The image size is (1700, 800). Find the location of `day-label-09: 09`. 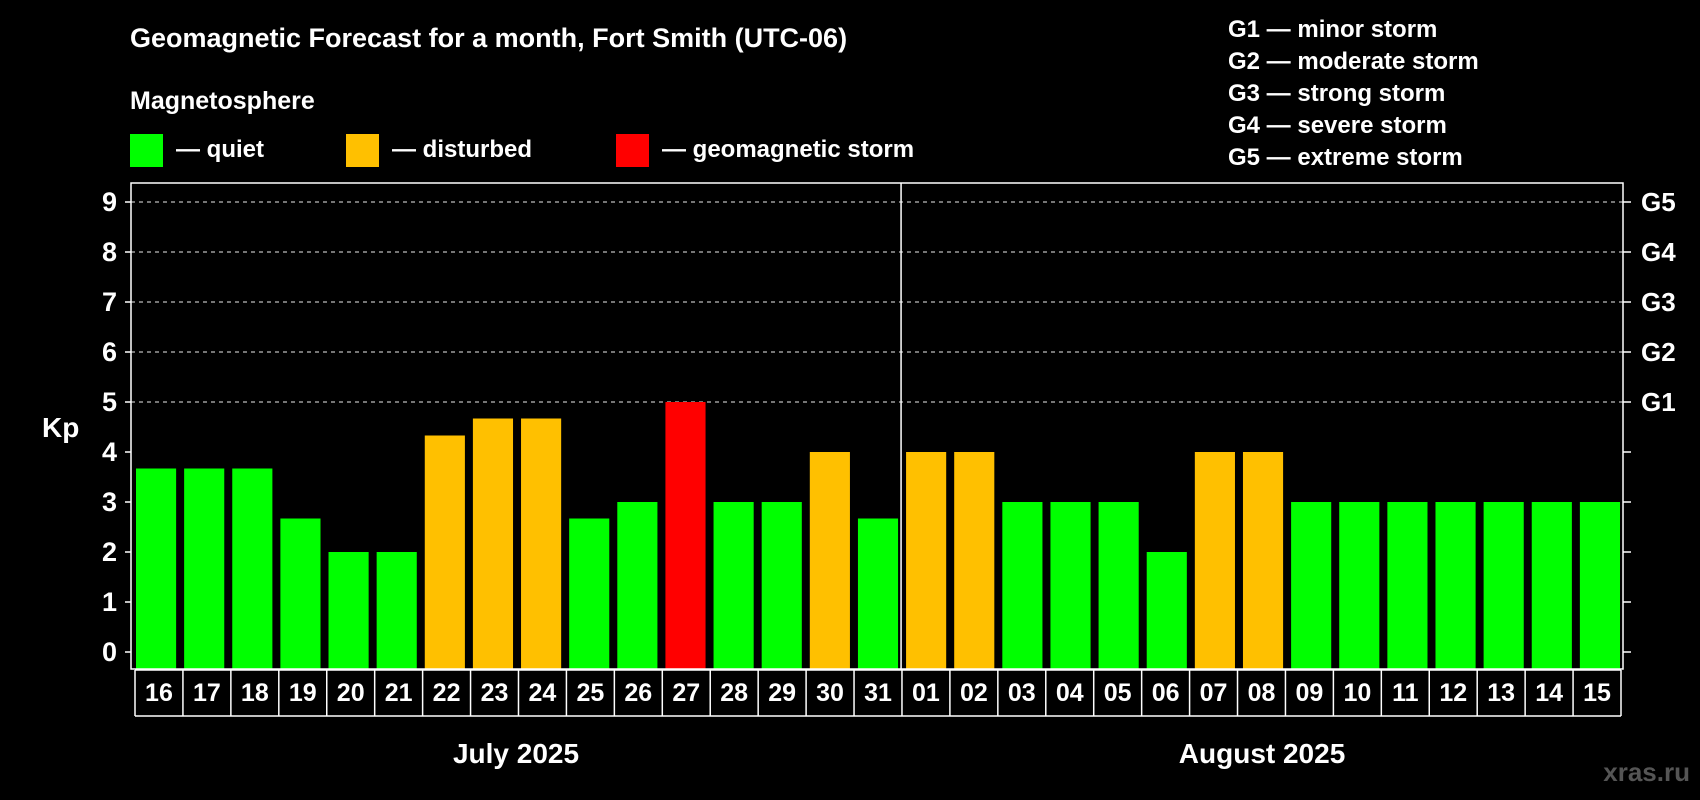

day-label-09: 09 is located at coordinates (1310, 693).